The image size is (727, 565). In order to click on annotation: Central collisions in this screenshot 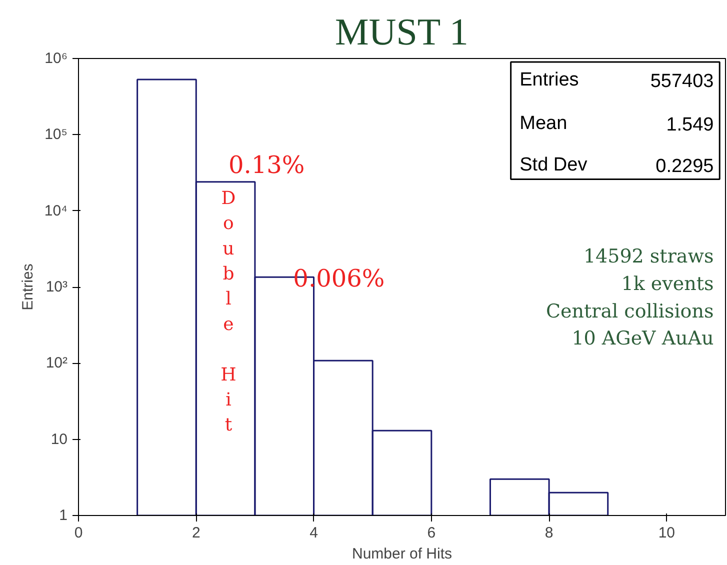, I will do `click(630, 311)`.